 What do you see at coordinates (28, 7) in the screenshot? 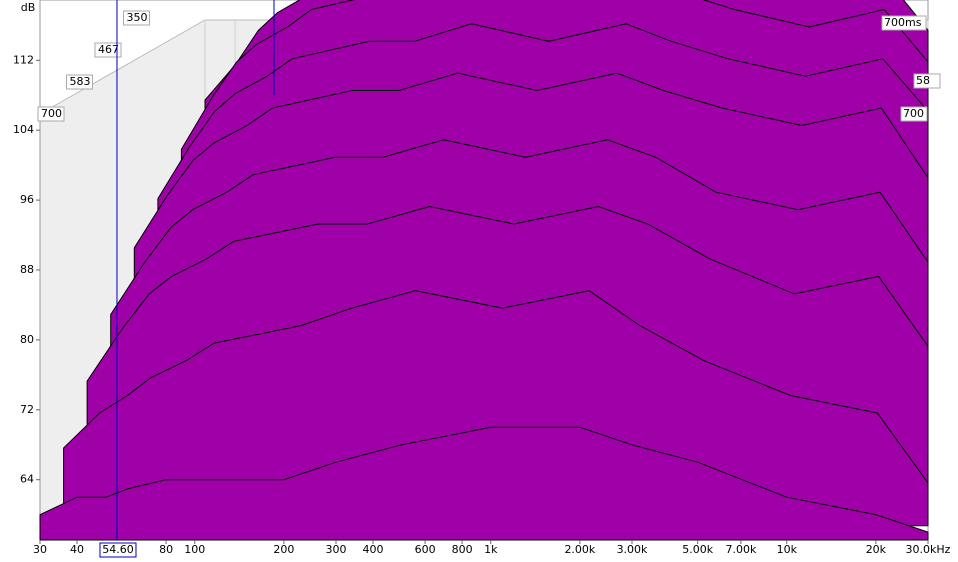
I see `y-axis-label: dB` at bounding box center [28, 7].